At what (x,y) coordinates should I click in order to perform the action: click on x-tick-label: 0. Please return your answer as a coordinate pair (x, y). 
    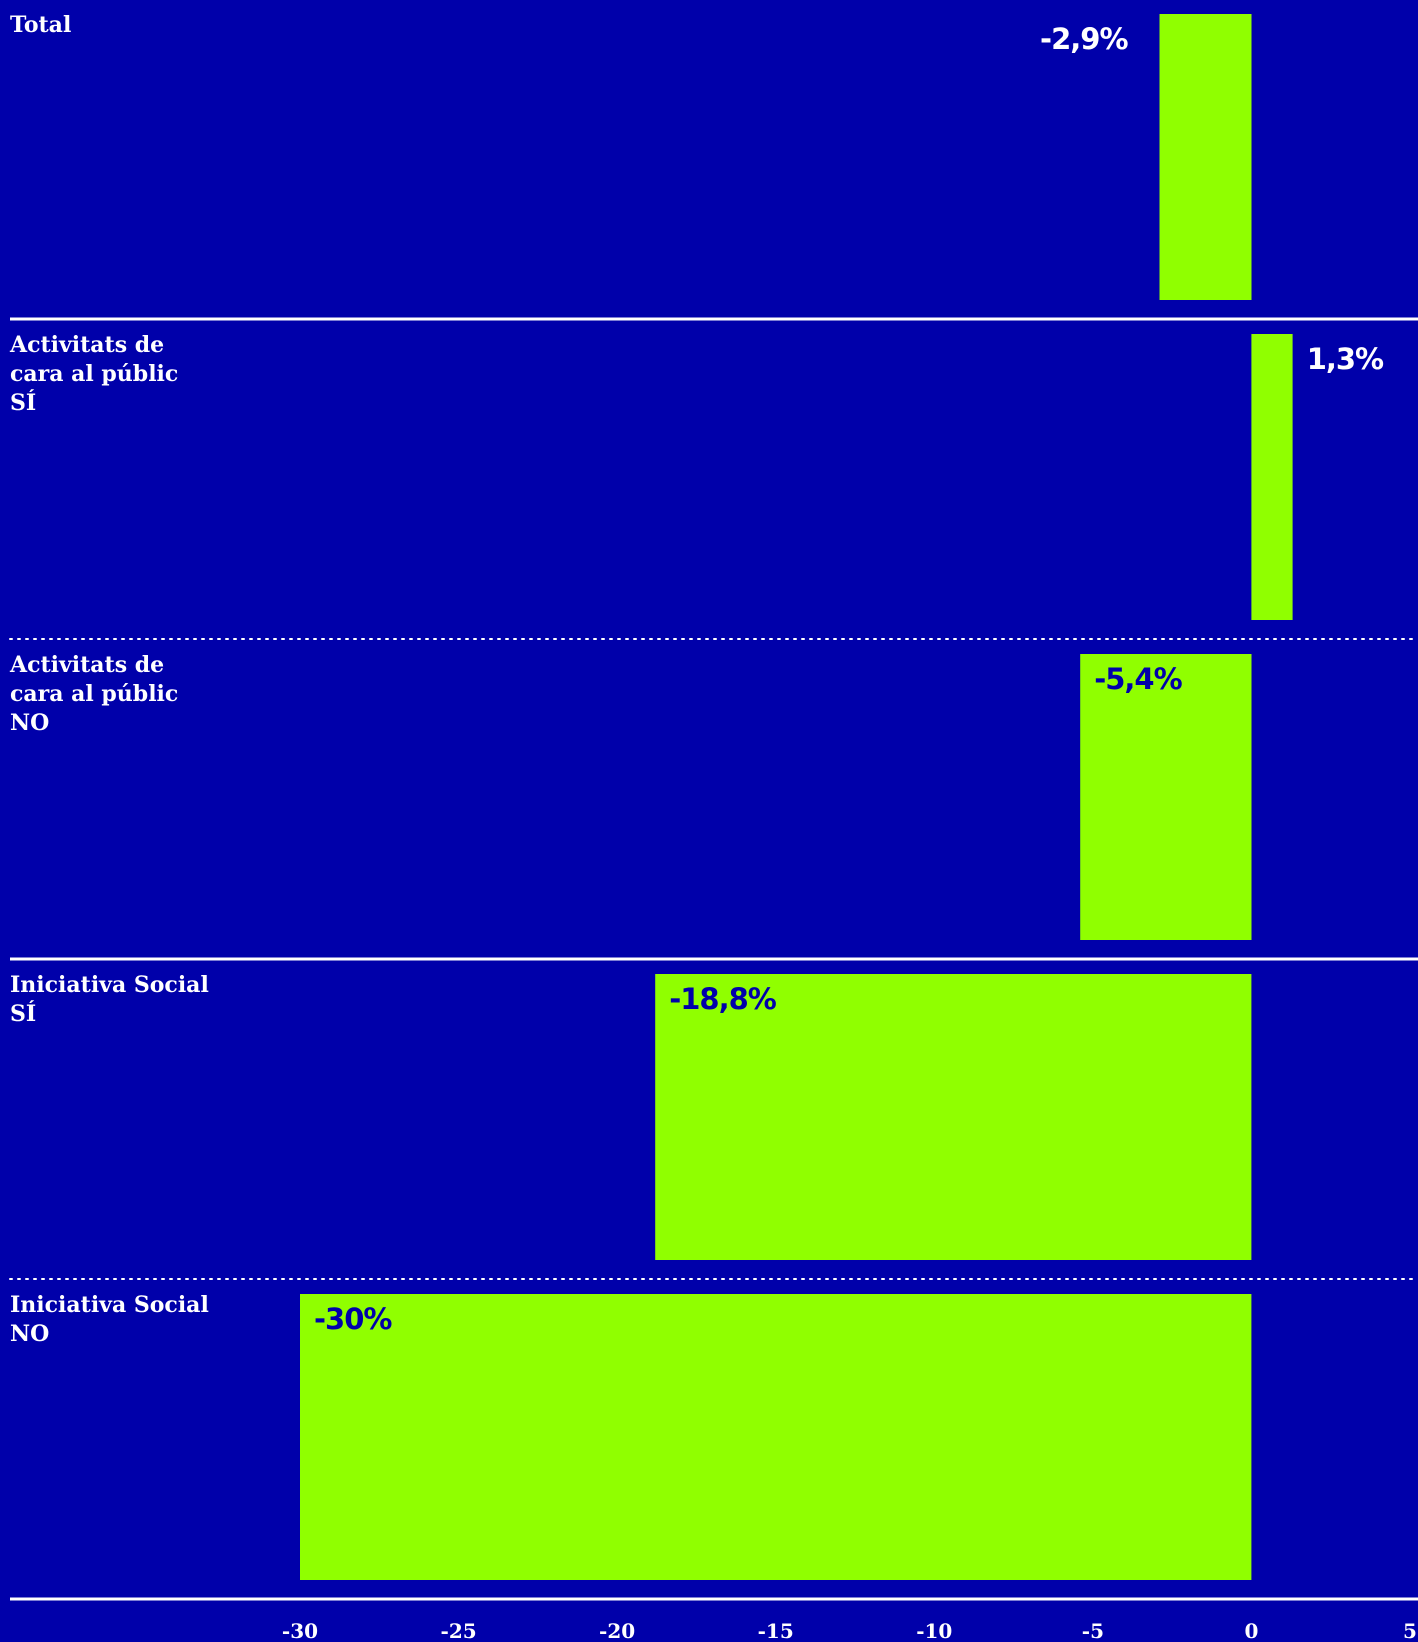
    Looking at the image, I should click on (1251, 1630).